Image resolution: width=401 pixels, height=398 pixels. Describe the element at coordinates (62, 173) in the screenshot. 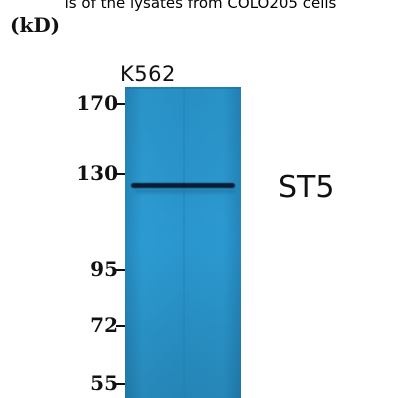

I see `marker-130: 130` at that location.